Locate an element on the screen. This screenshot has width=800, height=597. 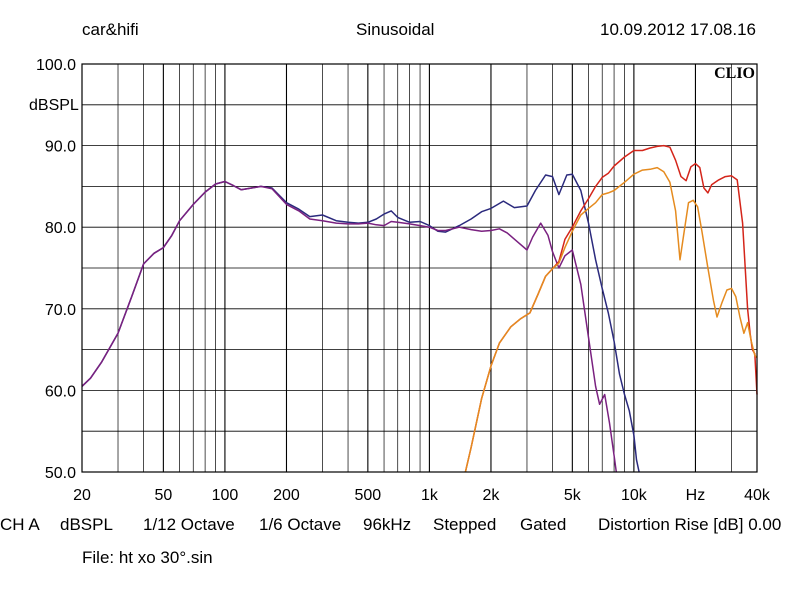
x-tick-label: 10k is located at coordinates (634, 495).